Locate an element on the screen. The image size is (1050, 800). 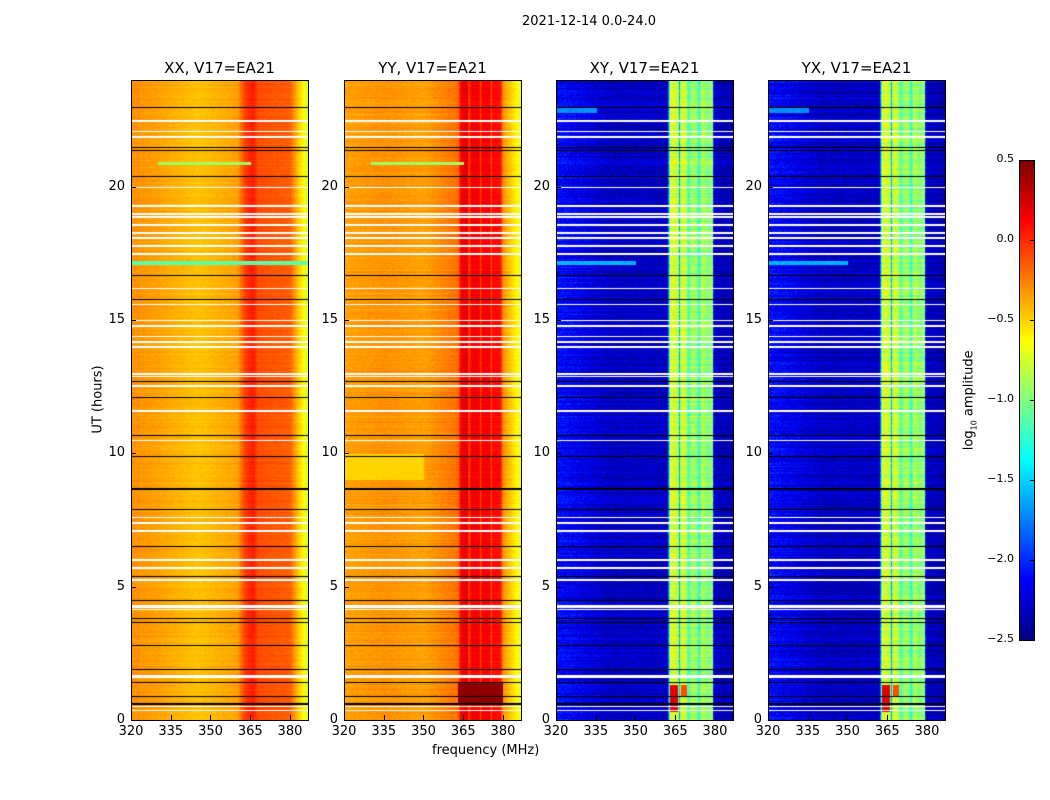
colorbar-gradient is located at coordinates (1027, 400).